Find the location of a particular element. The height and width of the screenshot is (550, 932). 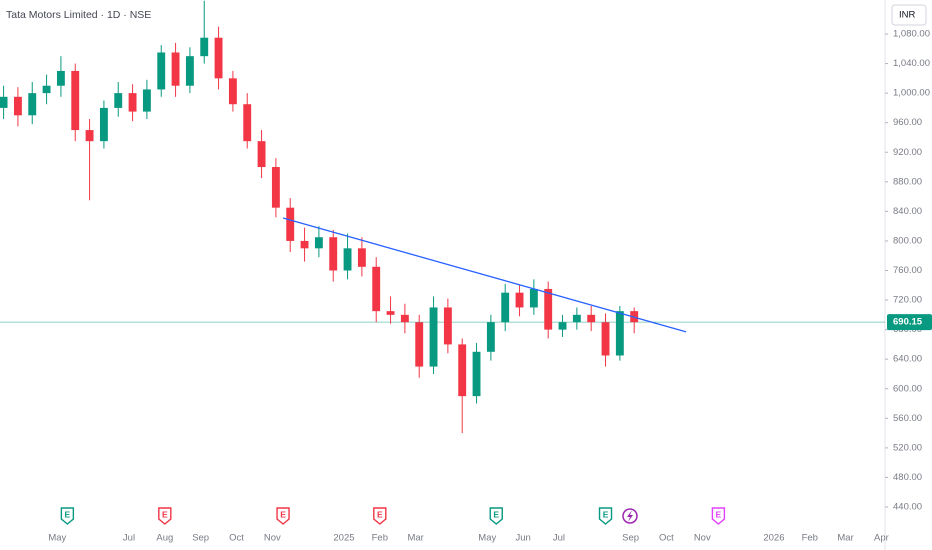

y-tick-label: 1,000.00 is located at coordinates (911, 93).